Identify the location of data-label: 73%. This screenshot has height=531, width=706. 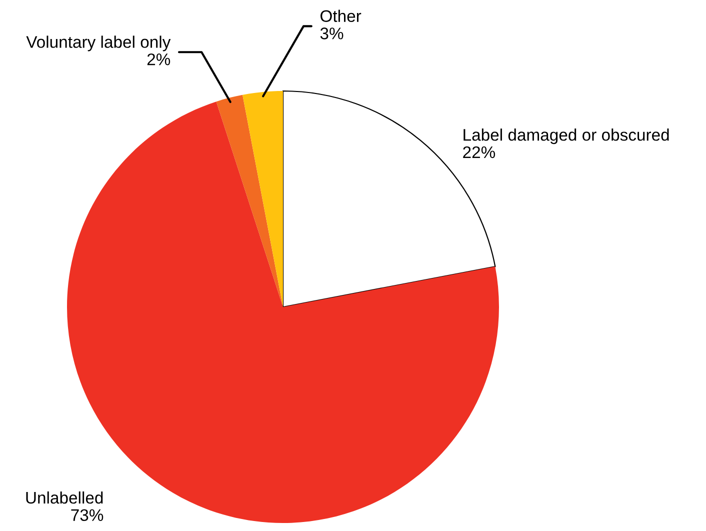
(87, 515).